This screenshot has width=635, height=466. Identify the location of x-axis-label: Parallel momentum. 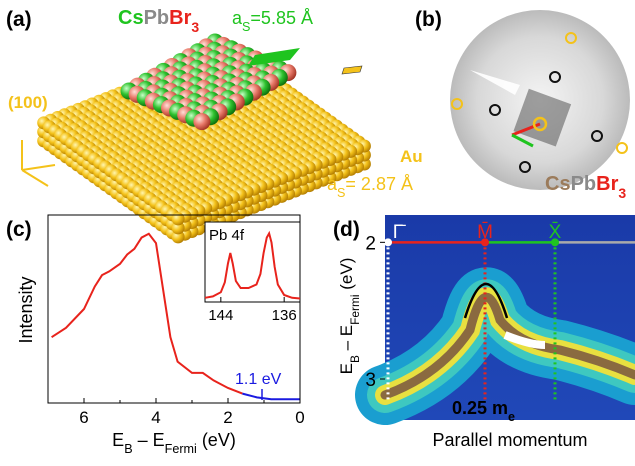
(509, 440).